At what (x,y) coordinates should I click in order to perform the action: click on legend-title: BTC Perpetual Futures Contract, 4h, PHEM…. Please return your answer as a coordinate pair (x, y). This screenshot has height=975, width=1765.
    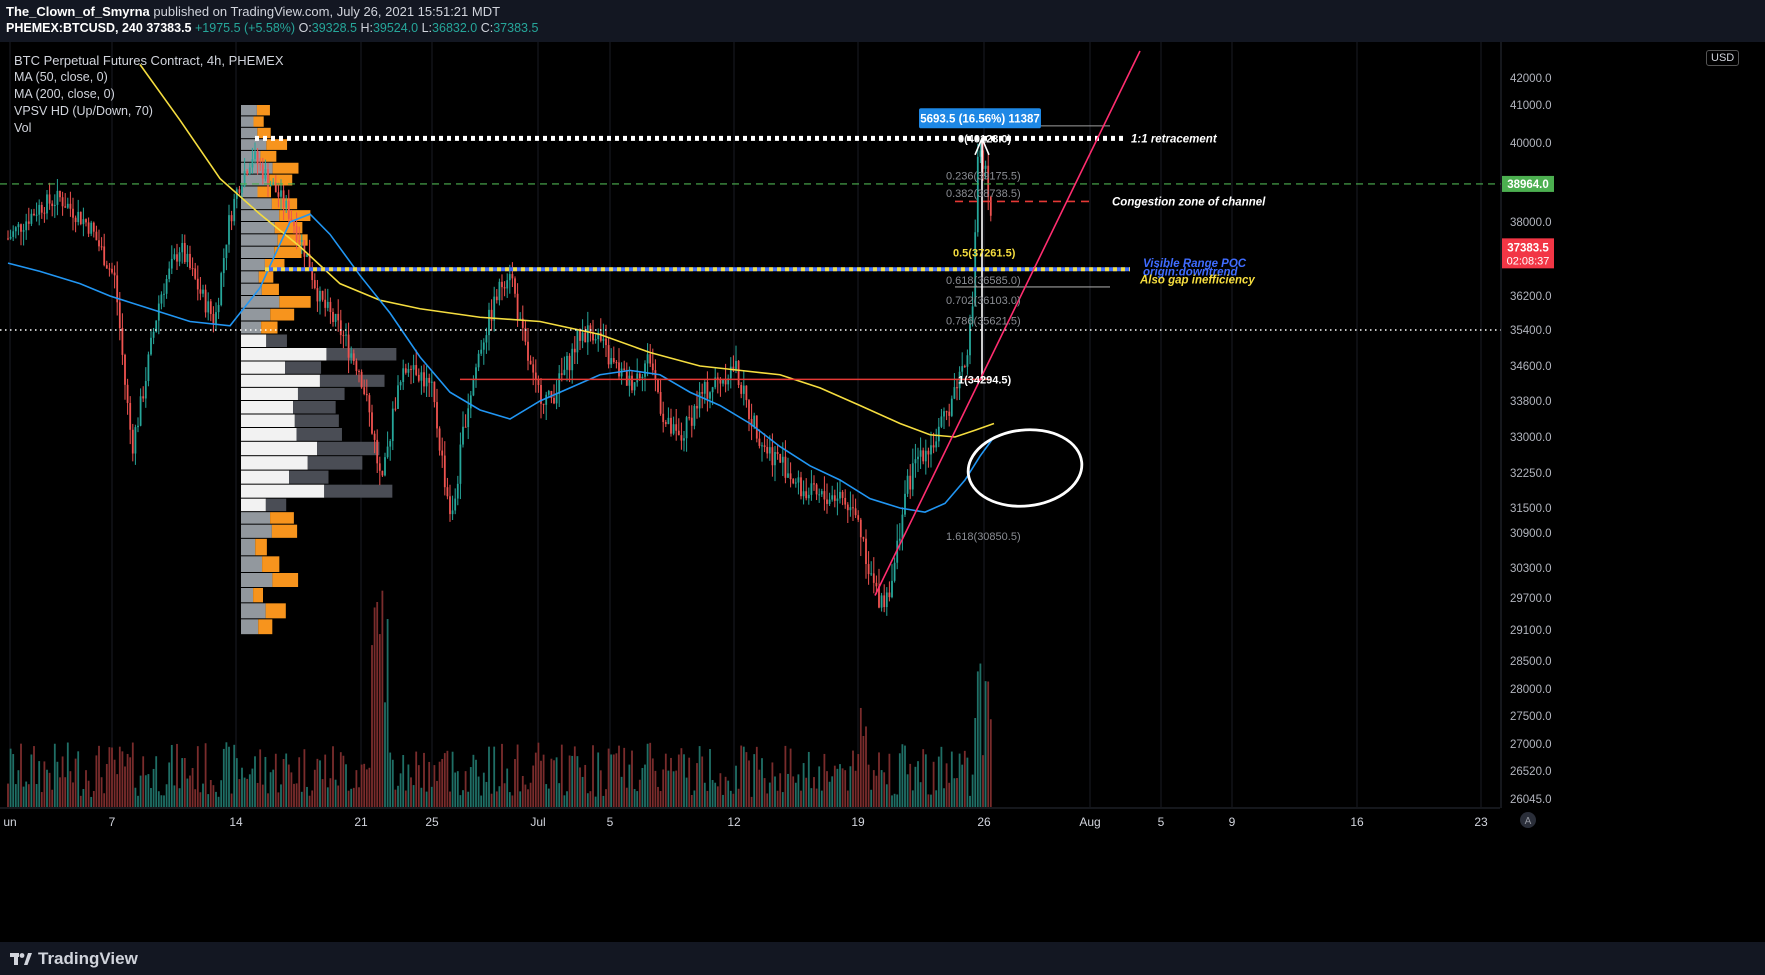
    Looking at the image, I should click on (149, 60).